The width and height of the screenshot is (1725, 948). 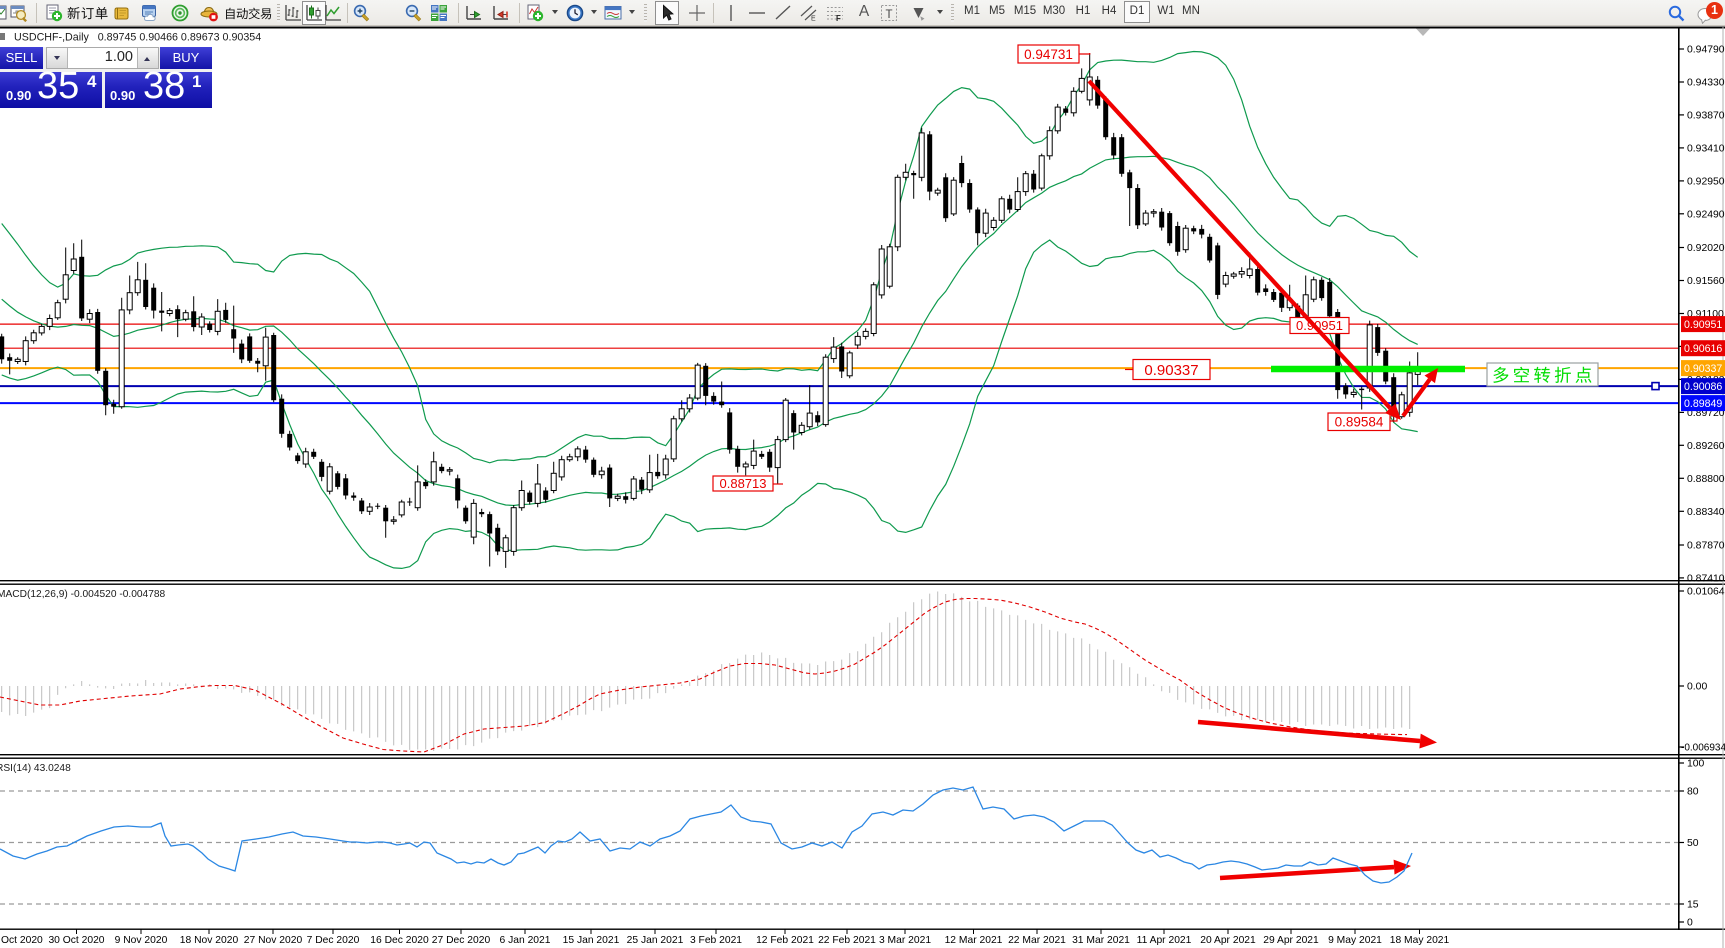 I want to click on svg-text:MACD(12,26,9) -0.004520 -0.004: MACD(12,26,9) -0.004520 -0.004788, so click(x=83, y=594).